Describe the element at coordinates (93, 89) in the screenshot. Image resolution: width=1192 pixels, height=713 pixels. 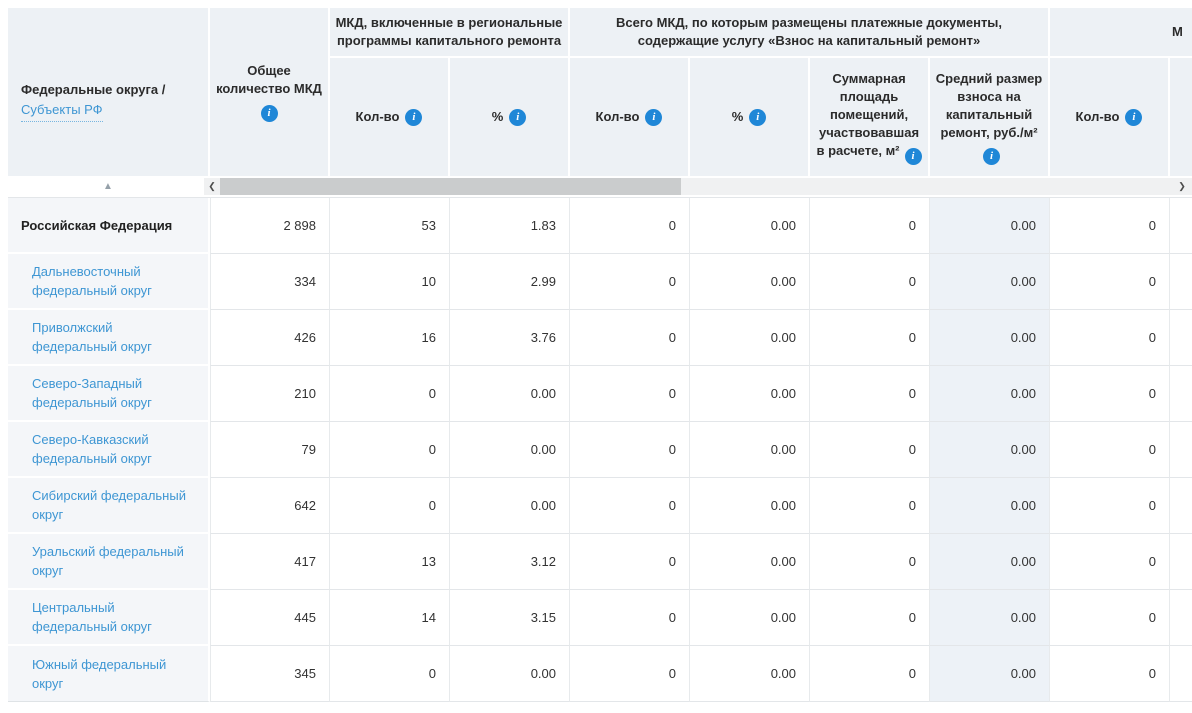
I see `regions-header-label: Федеральные округа /` at that location.